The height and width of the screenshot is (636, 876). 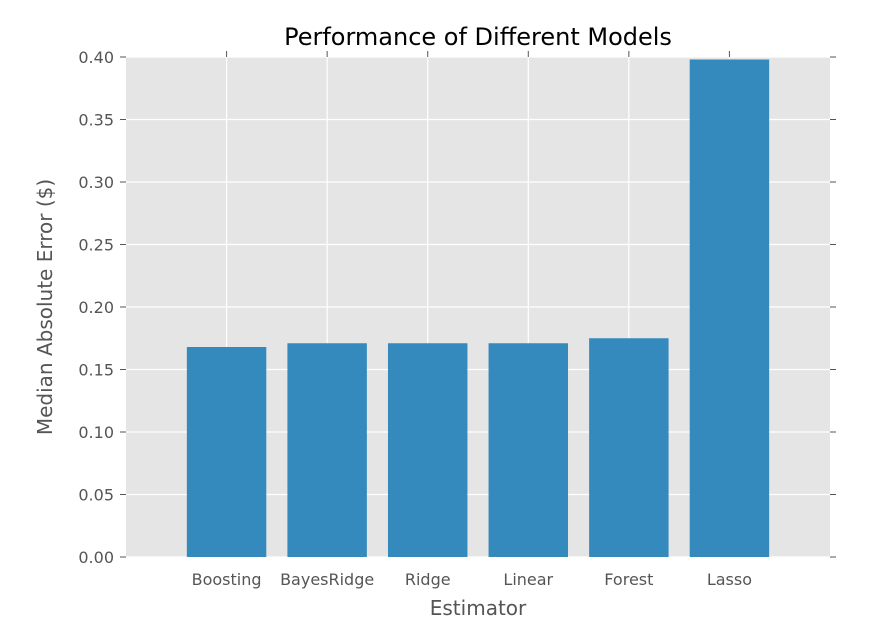 I want to click on x-tick-label: Linear, so click(x=528, y=579).